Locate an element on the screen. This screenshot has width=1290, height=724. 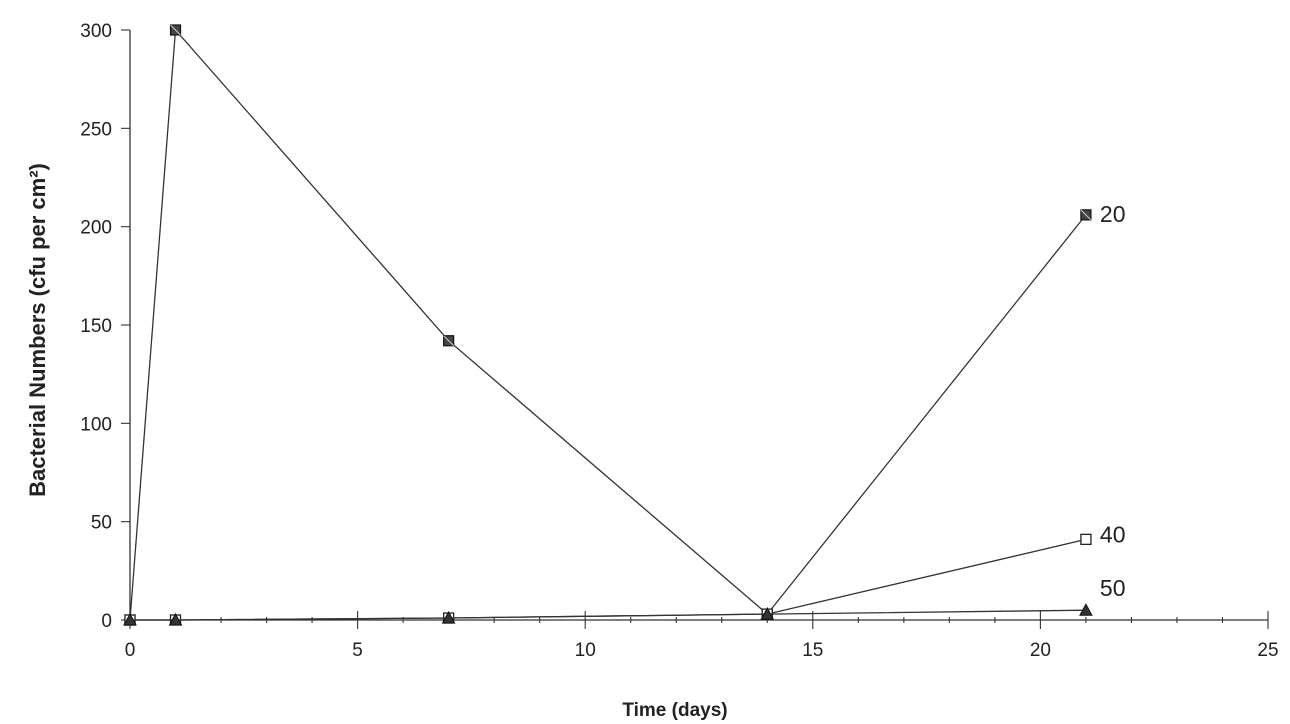
x-axis-title: Time (days) is located at coordinates (674, 710).